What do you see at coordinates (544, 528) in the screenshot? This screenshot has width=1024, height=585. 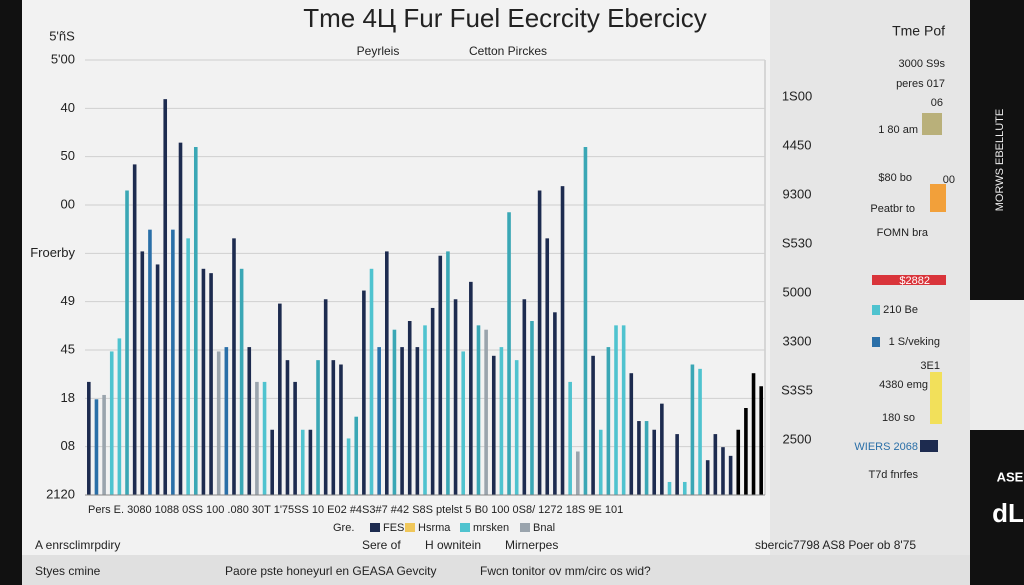 I see `legend-item: Bnal` at bounding box center [544, 528].